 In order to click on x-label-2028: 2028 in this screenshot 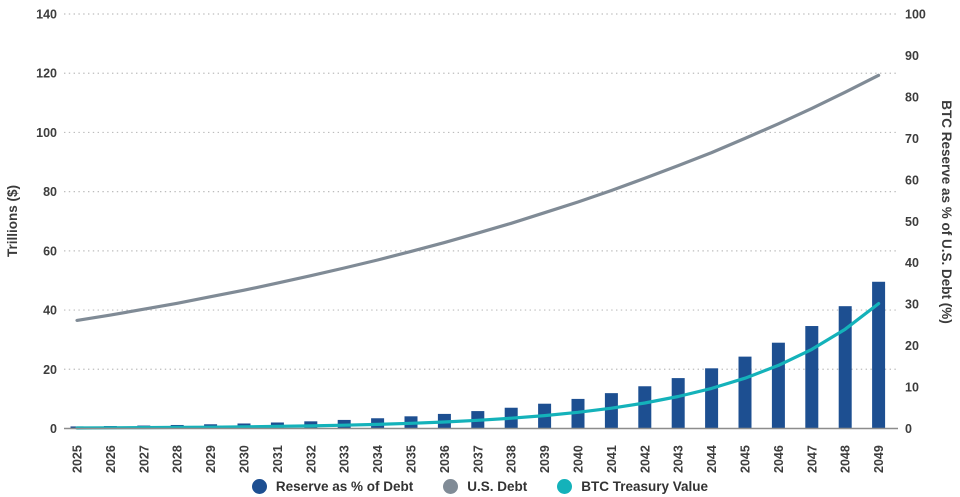, I will do `click(178, 459)`.